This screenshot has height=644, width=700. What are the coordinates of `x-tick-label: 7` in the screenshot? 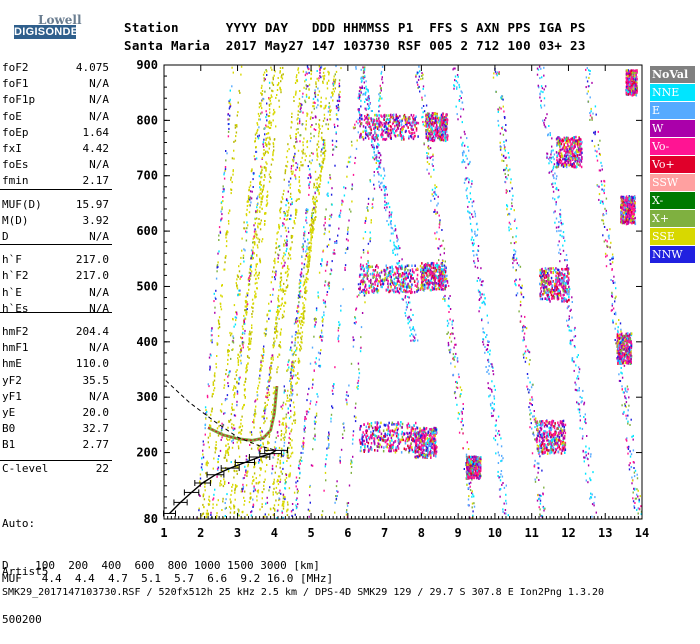 It's located at (384, 533).